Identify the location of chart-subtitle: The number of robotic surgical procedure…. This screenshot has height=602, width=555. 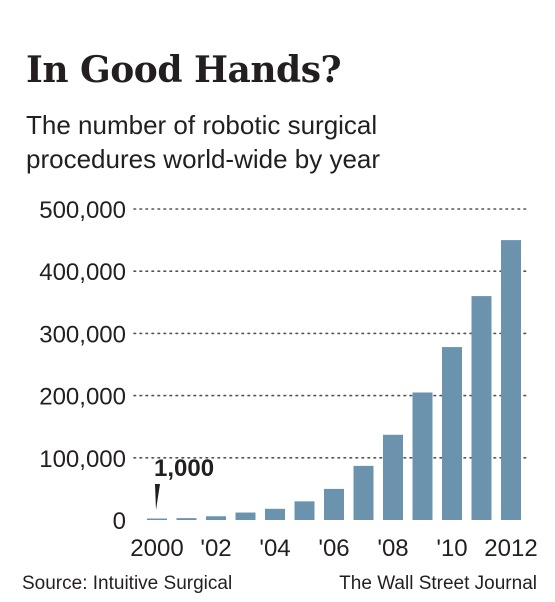
(276, 142).